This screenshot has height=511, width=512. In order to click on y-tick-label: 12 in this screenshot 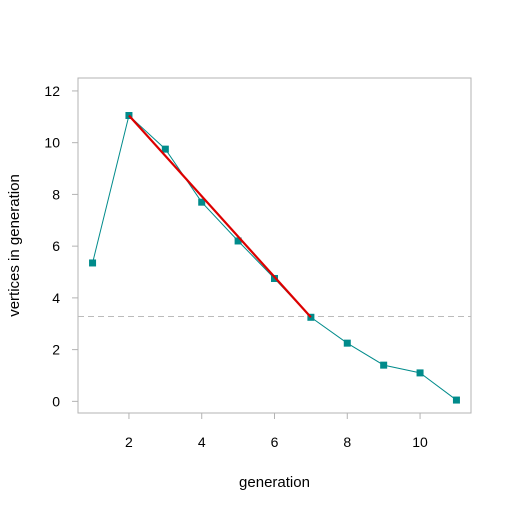, I will do `click(52, 91)`.